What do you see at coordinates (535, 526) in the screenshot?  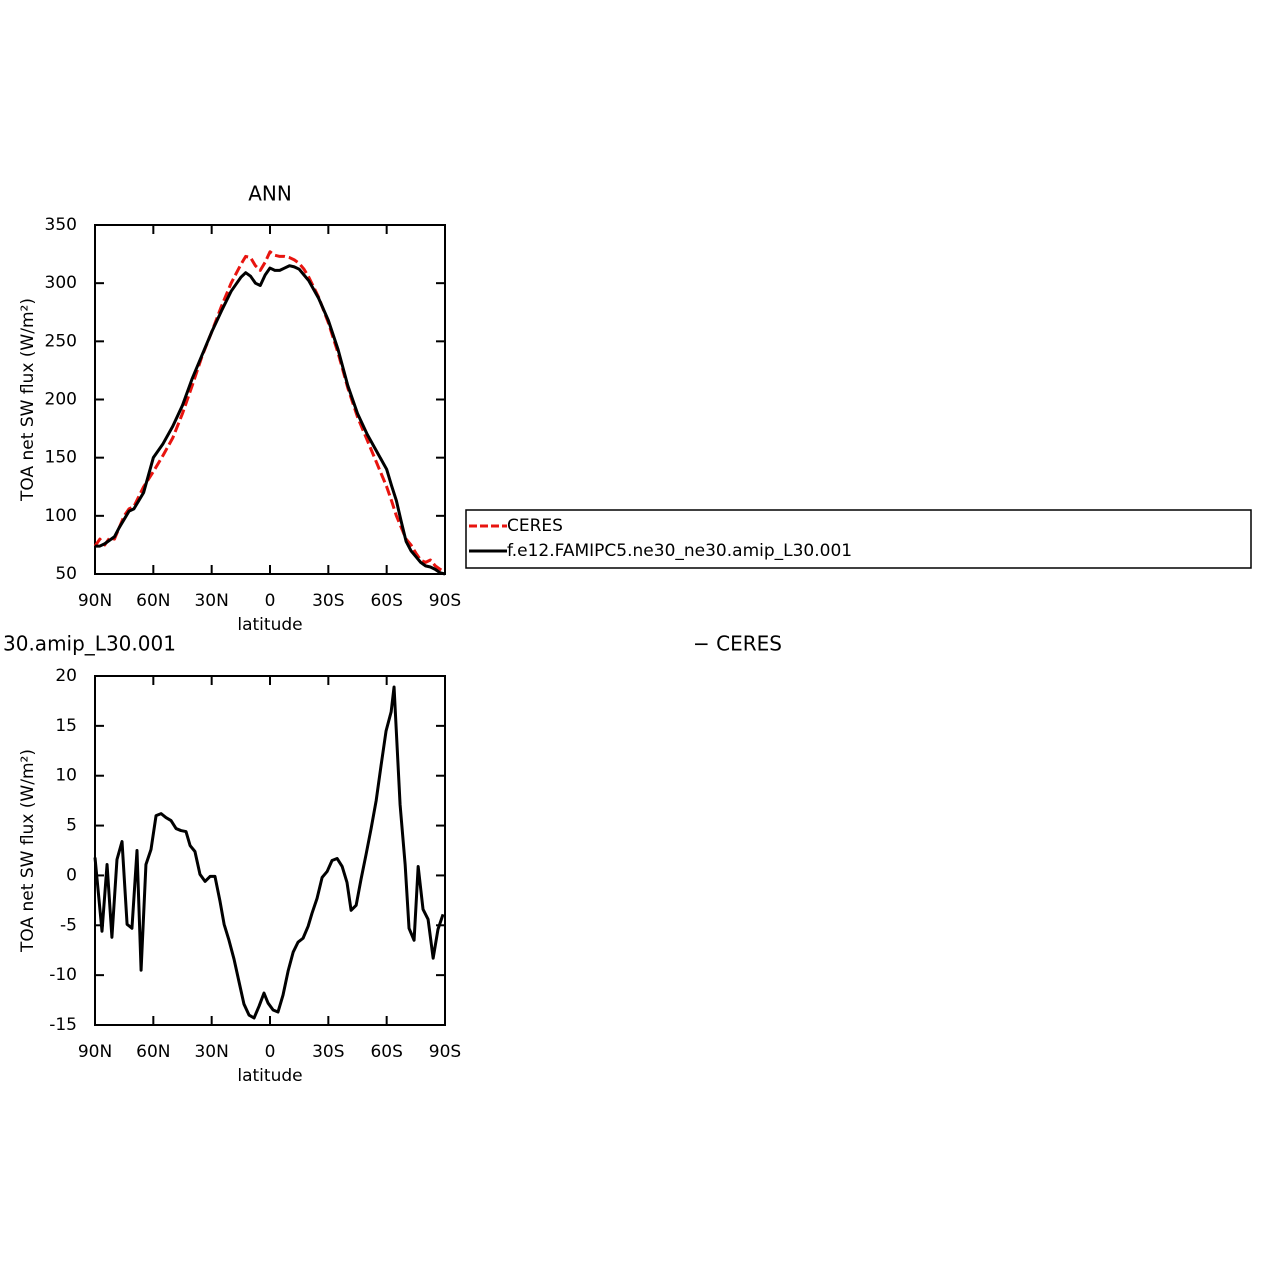 I see `legend-label: CERES` at bounding box center [535, 526].